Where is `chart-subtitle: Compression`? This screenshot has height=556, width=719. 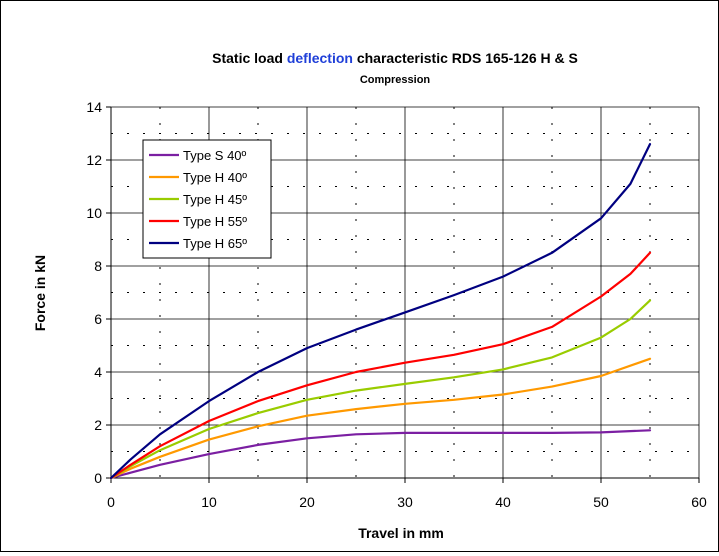
chart-subtitle: Compression is located at coordinates (395, 80).